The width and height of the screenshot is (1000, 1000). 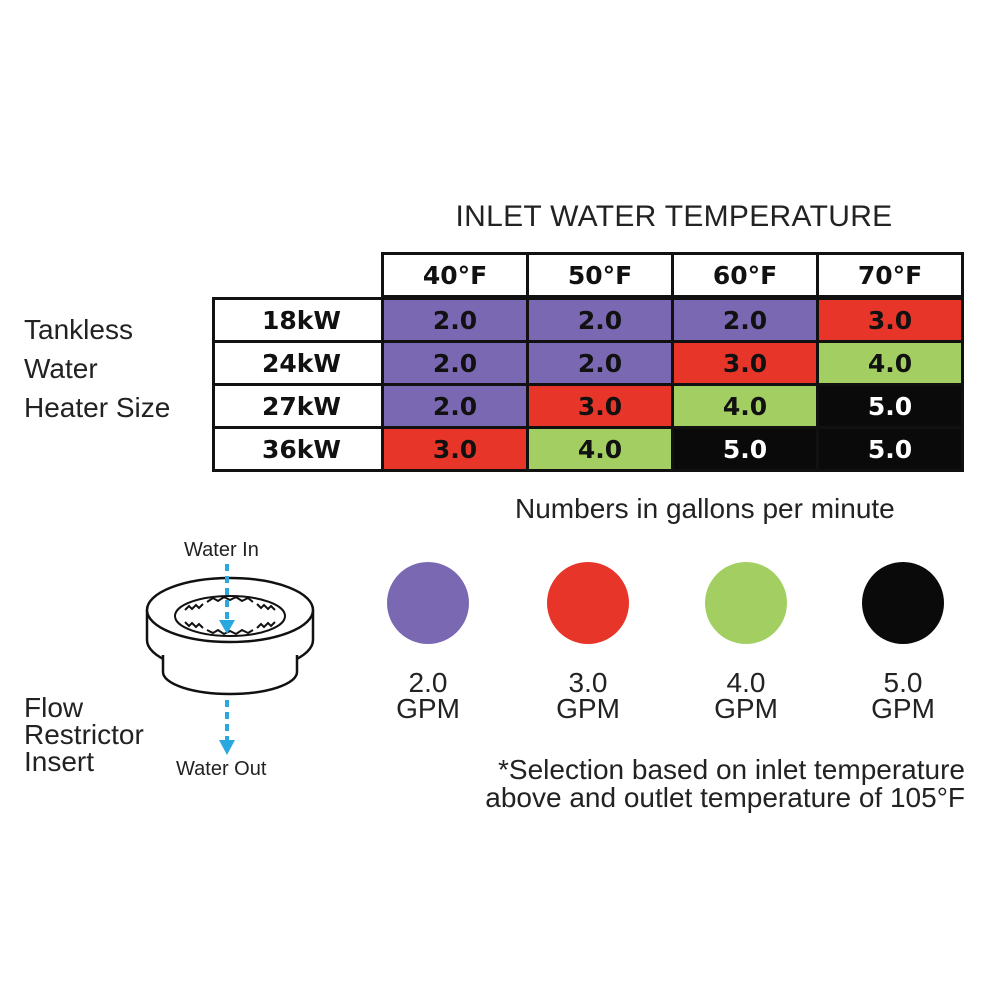 I want to click on heater-size-label-line: Heater Size, so click(x=97, y=407).